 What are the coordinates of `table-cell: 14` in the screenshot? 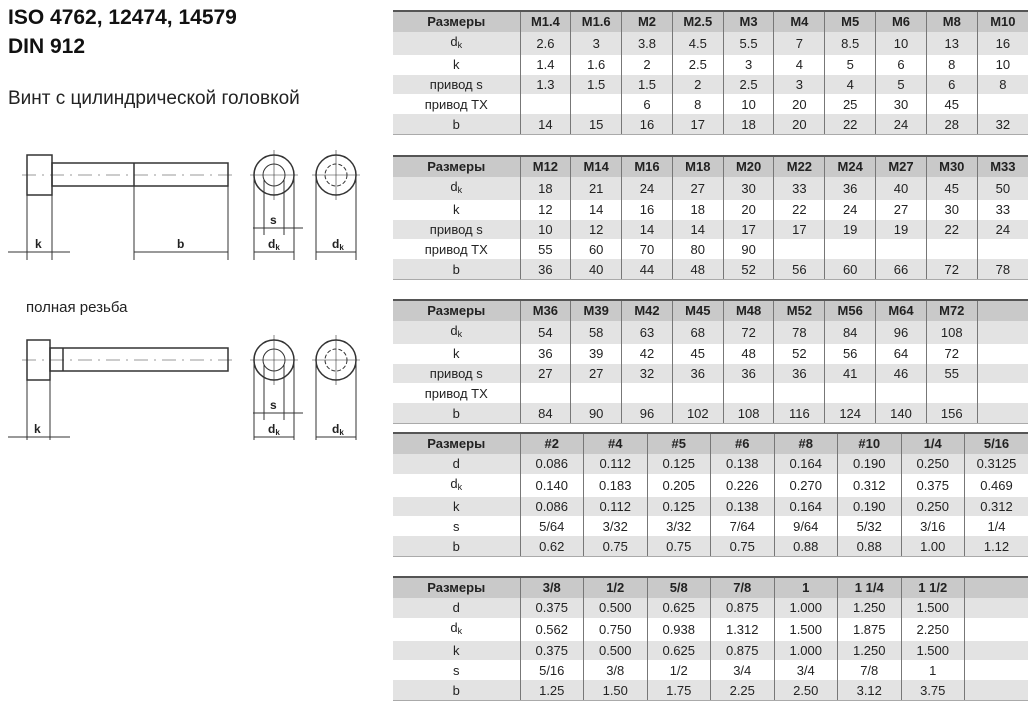 It's located at (697, 229).